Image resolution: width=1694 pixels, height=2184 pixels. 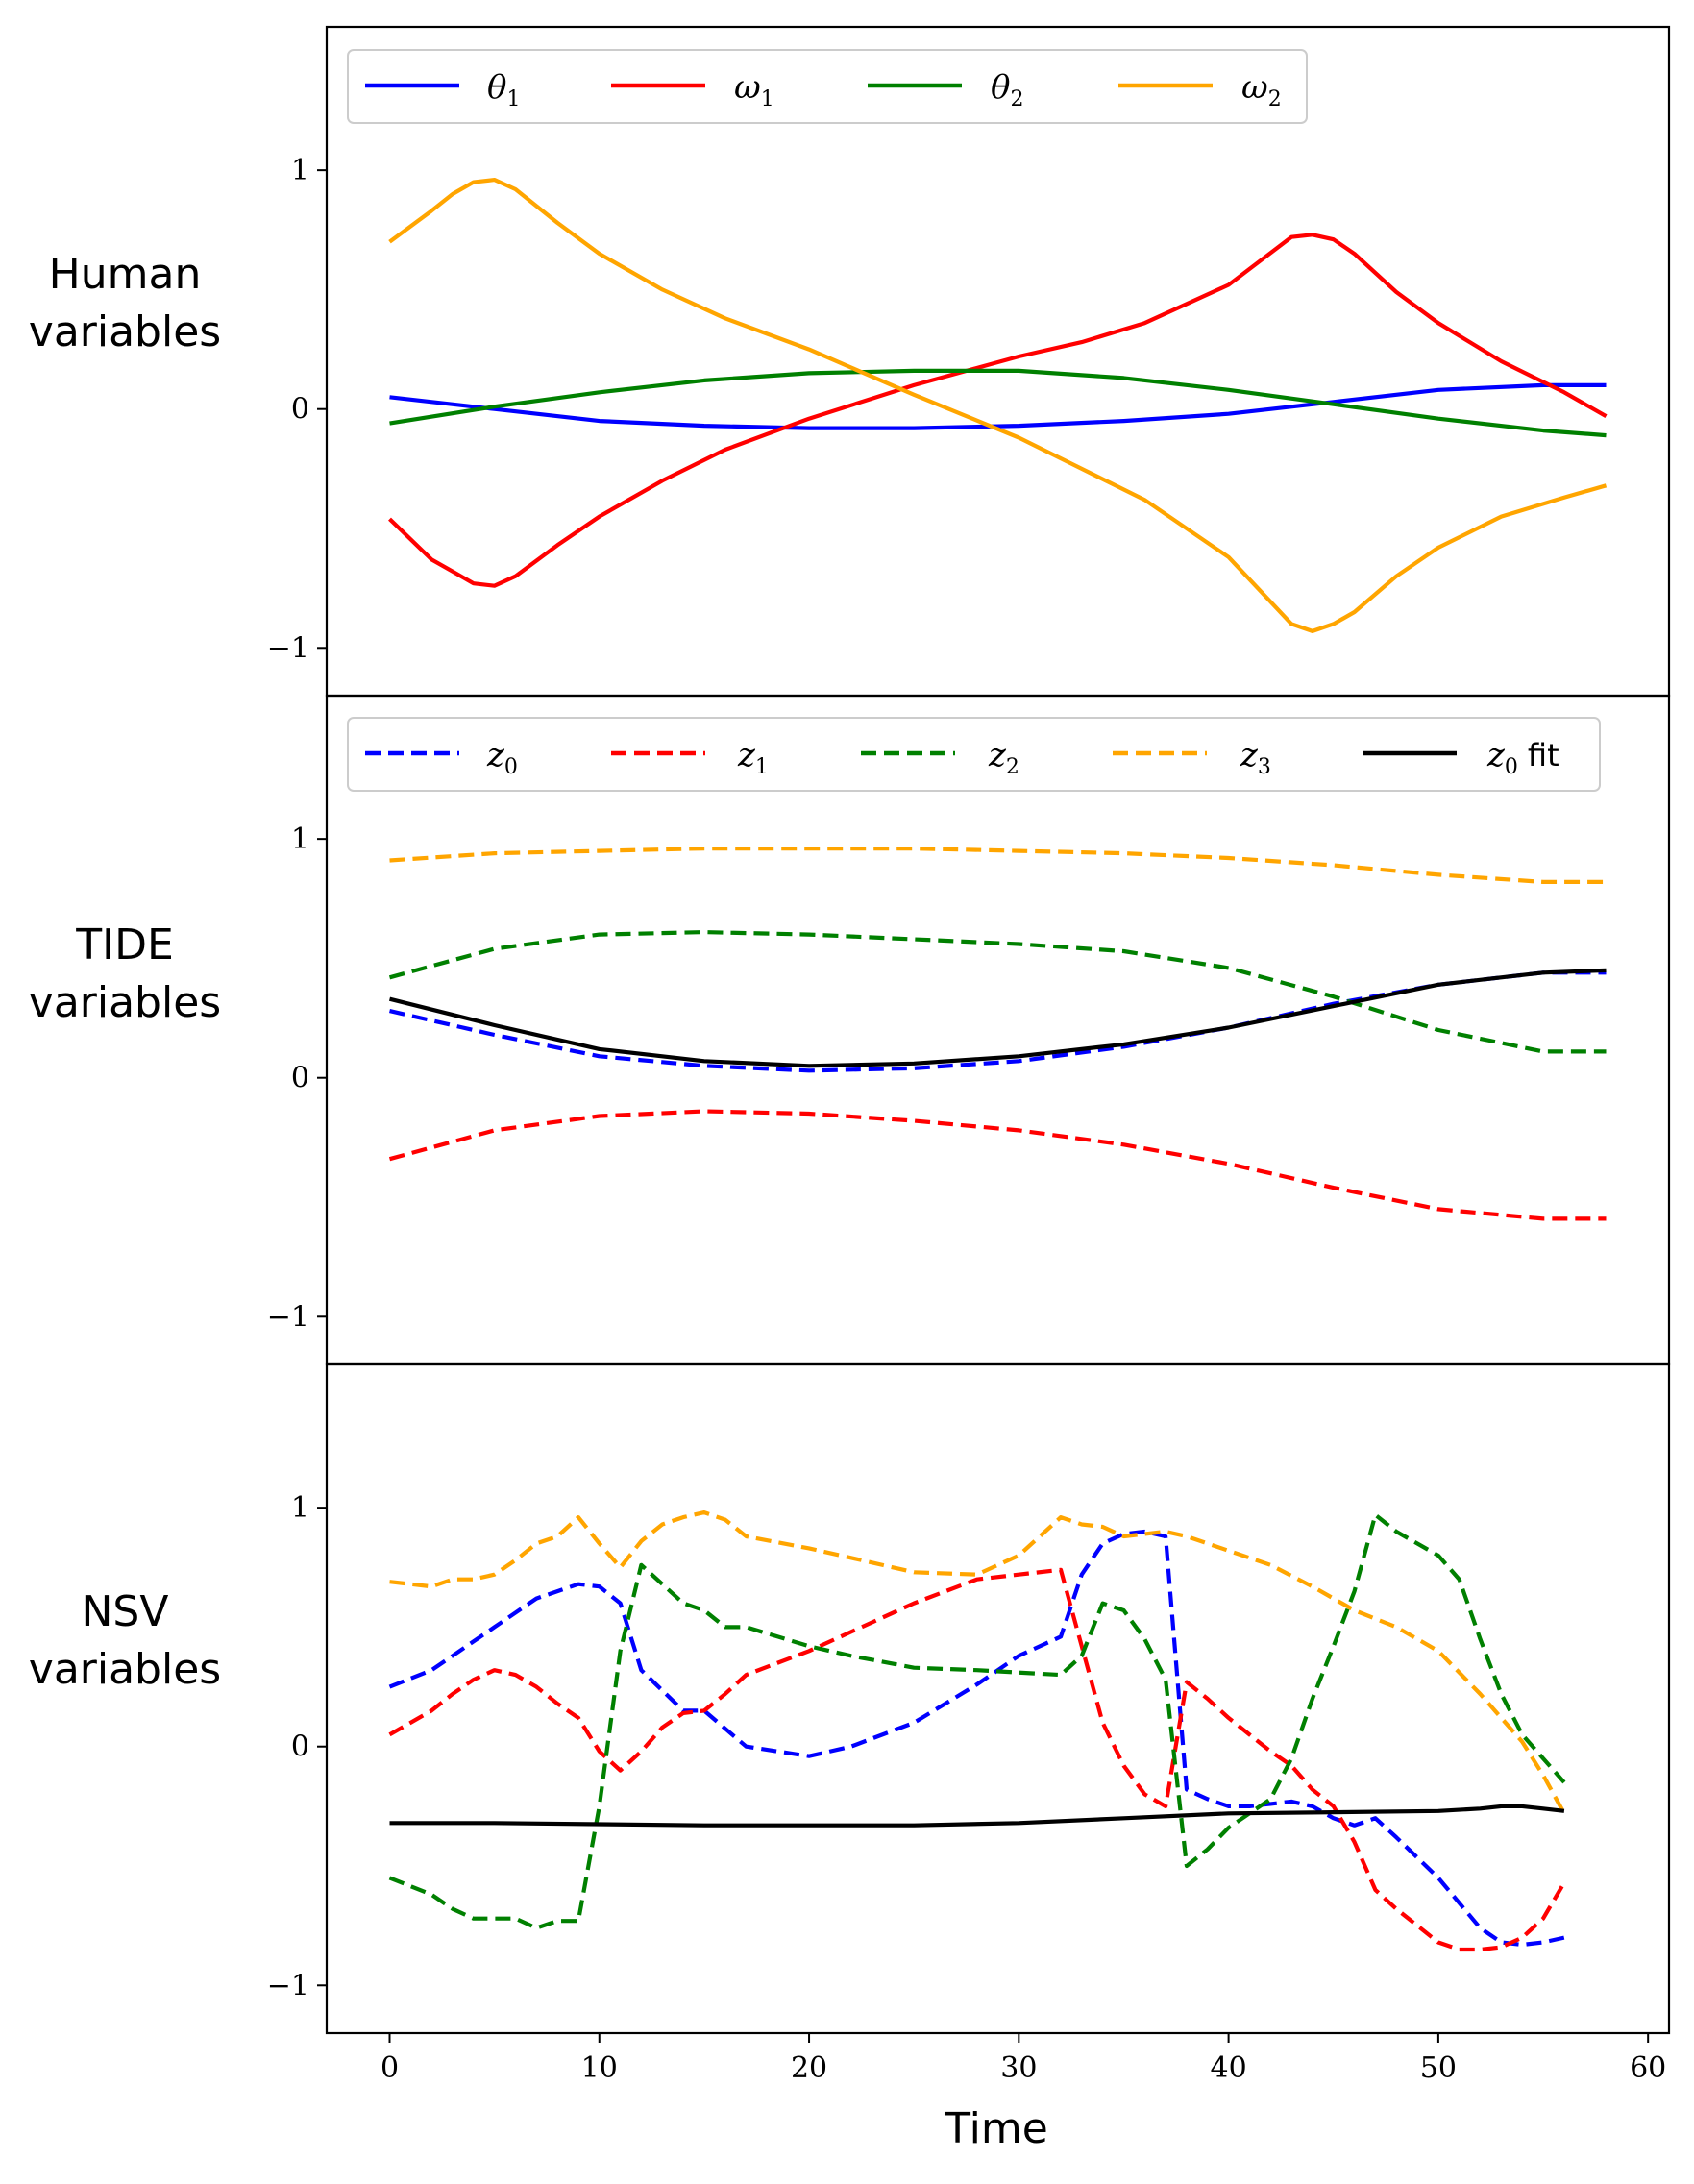 I want to click on x-tick-label: 60, so click(x=1648, y=2068).